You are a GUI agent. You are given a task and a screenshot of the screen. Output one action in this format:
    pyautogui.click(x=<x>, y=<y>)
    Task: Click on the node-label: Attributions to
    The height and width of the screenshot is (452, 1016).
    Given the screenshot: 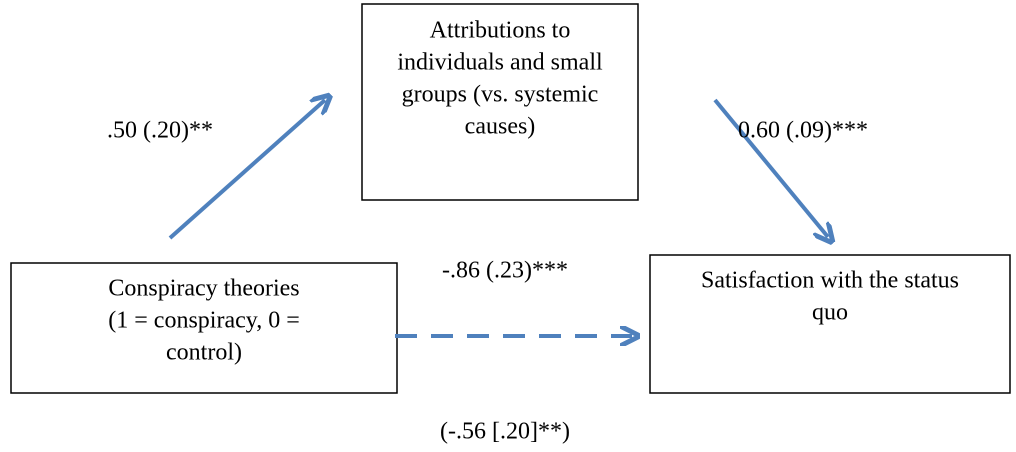 What is the action you would take?
    pyautogui.click(x=500, y=31)
    